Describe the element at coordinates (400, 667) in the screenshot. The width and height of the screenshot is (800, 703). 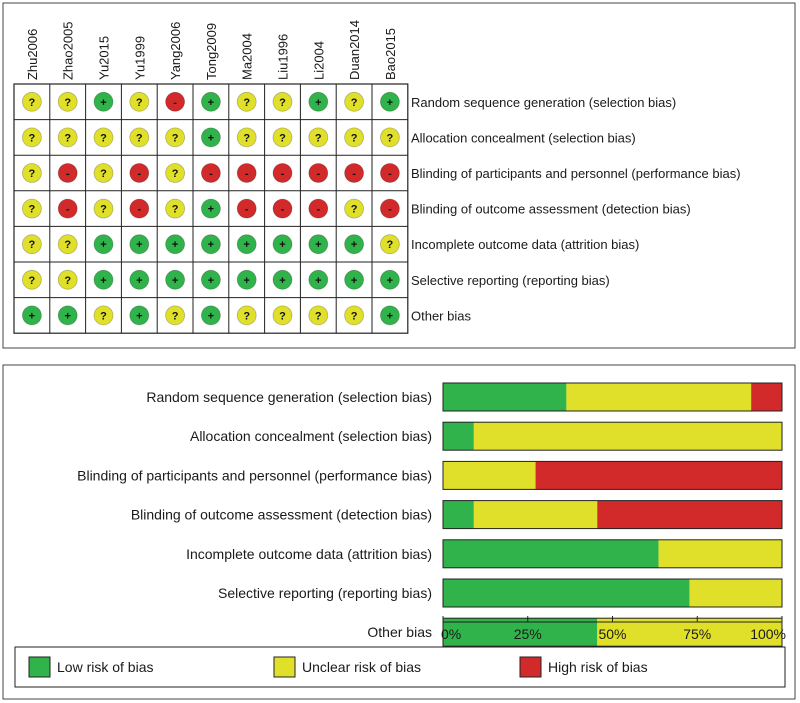
I see `legend-box` at that location.